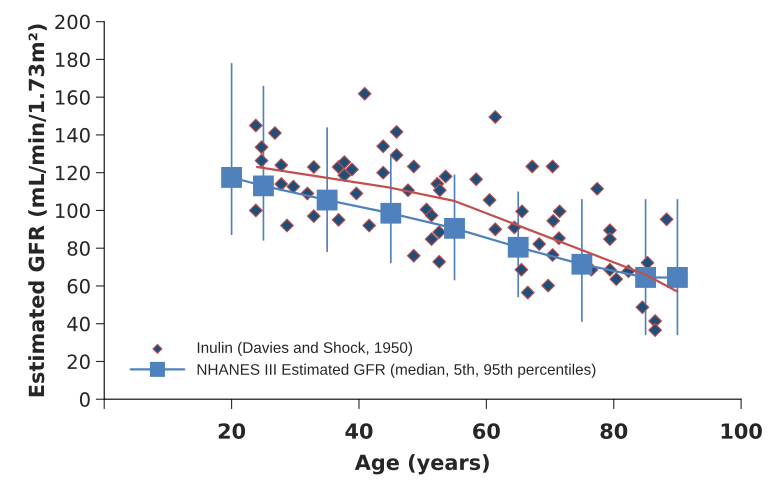  Describe the element at coordinates (73, 173) in the screenshot. I see `y-tick-label: 120` at that location.